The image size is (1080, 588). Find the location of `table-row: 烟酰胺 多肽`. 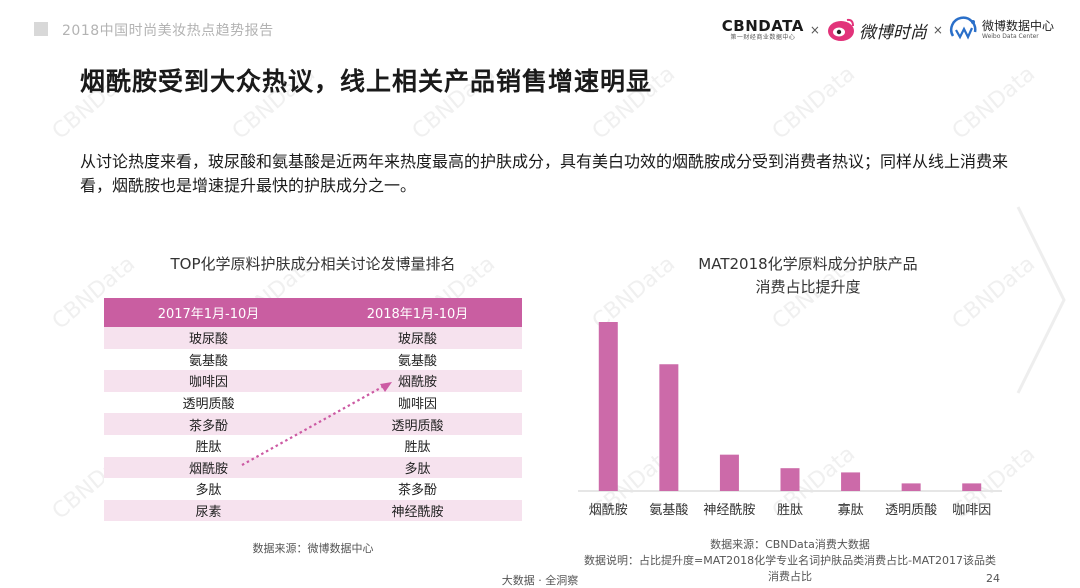

table-row: 烟酰胺 多肽 is located at coordinates (313, 467).